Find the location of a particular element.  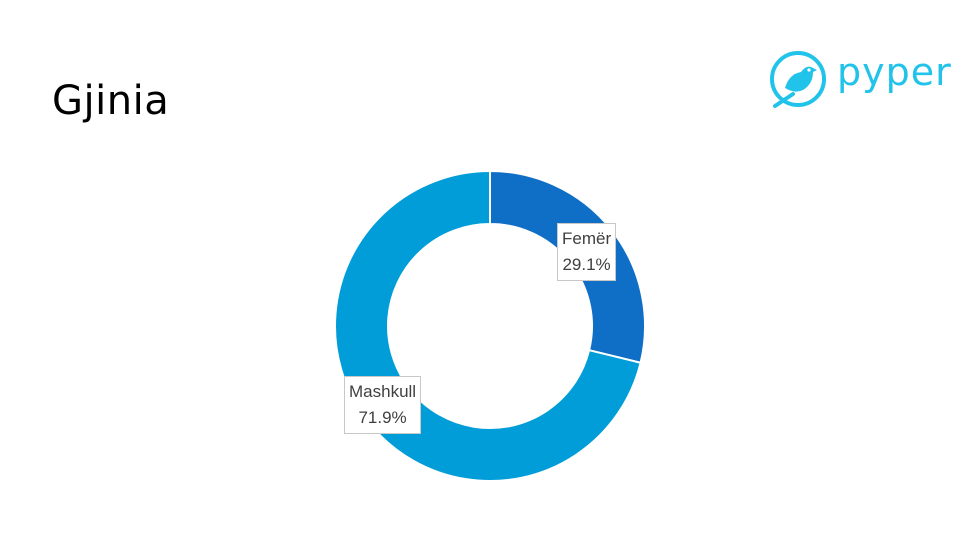

slice-value: 71.9% is located at coordinates (382, 417).